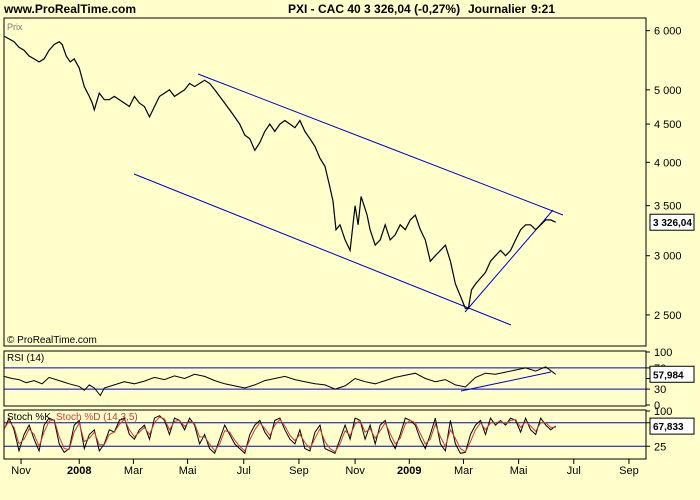 This screenshot has height=500, width=700. Describe the element at coordinates (70, 9) in the screenshot. I see `site-label: www.ProRealTime.com` at that location.